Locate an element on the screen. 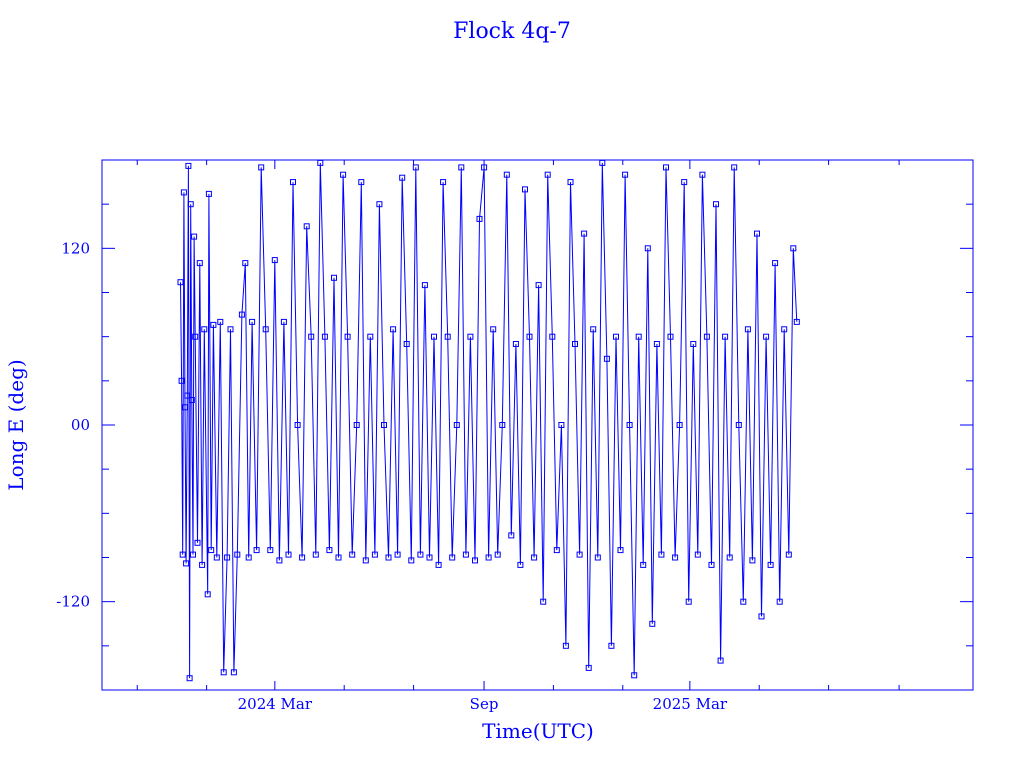 Image resolution: width=1024 pixels, height=768 pixels. y-axis-label: Long E (deg) is located at coordinates (16, 424).